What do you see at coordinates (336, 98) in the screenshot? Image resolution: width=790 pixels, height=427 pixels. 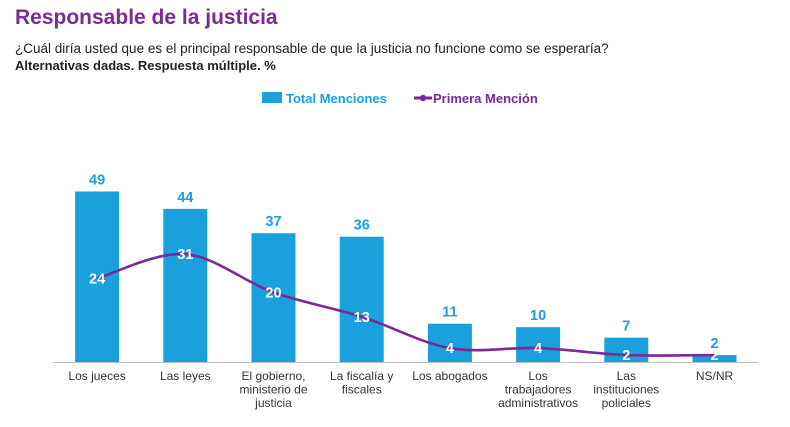 I see `legend-label-total: Total Menciones` at bounding box center [336, 98].